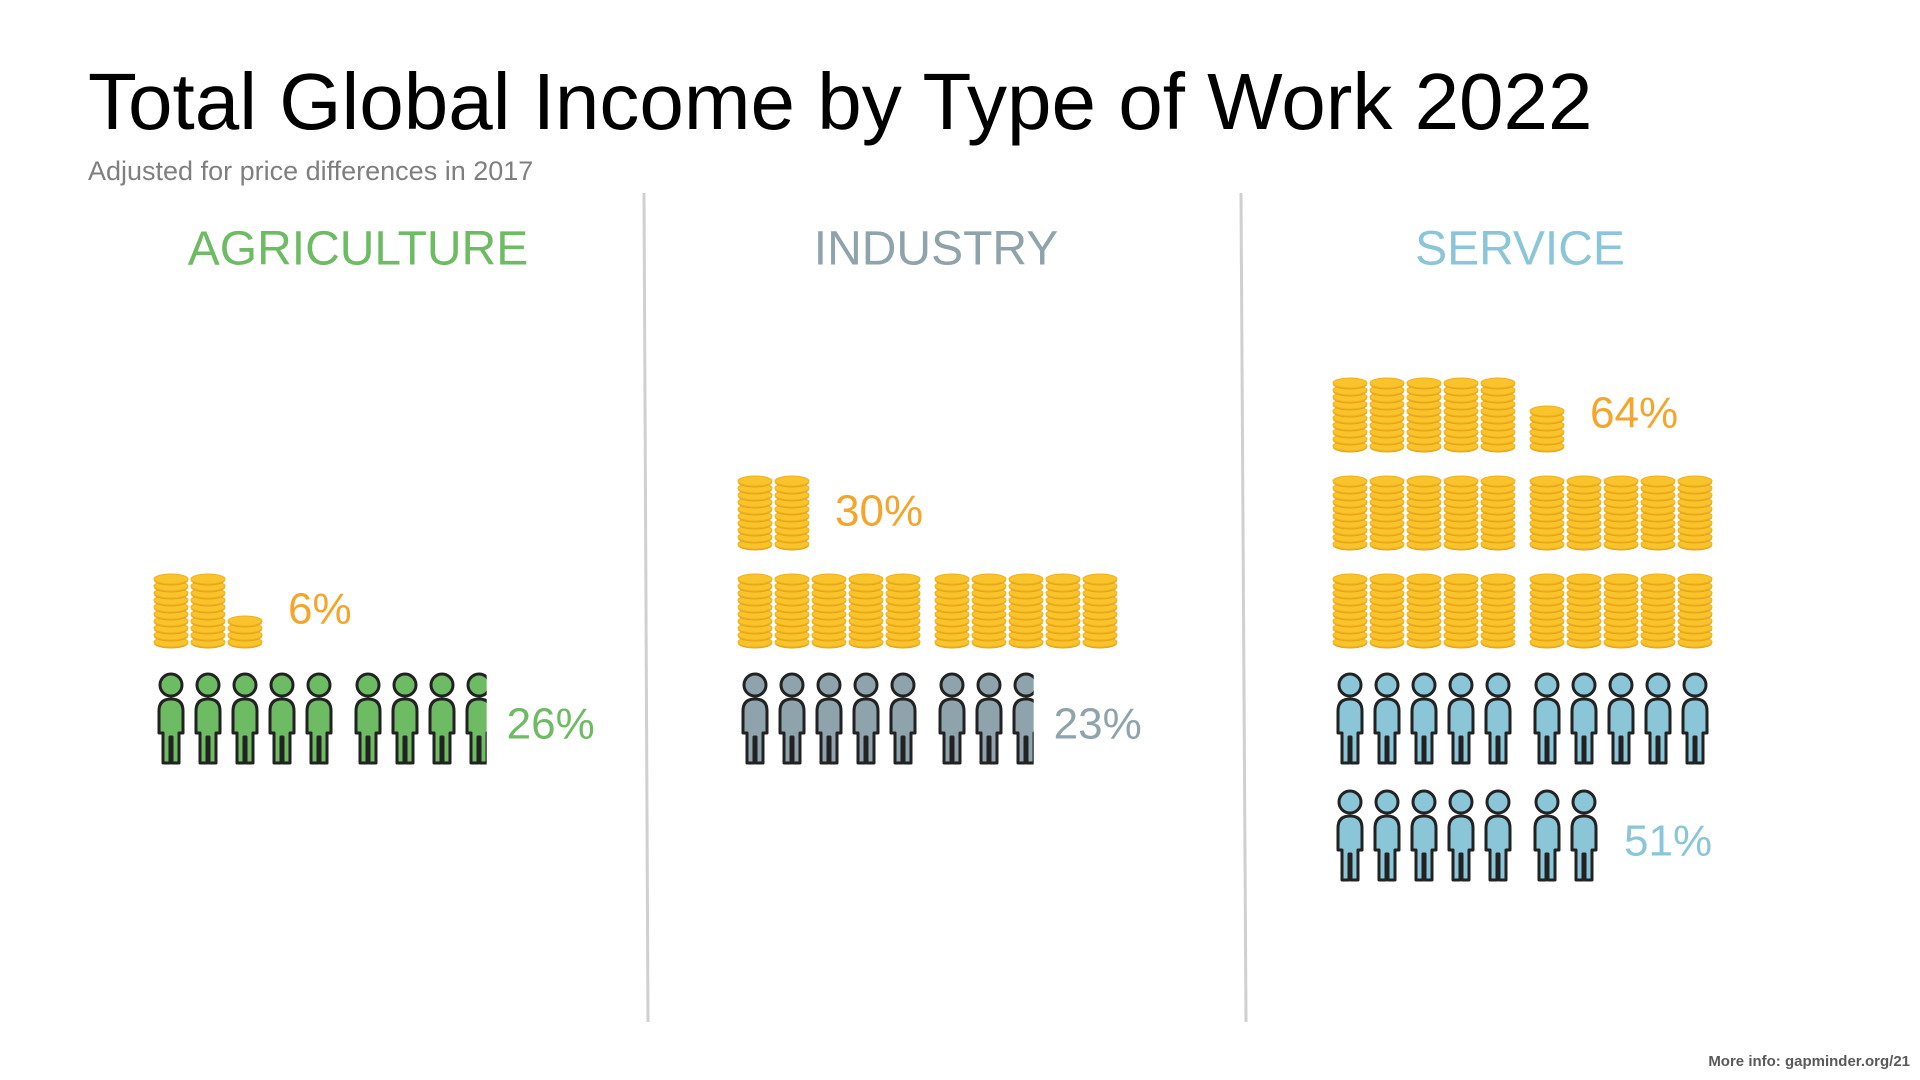 The width and height of the screenshot is (1920, 1080). Describe the element at coordinates (1809, 1061) in the screenshot. I see `footer-note: More info: gapminder.org/21` at that location.